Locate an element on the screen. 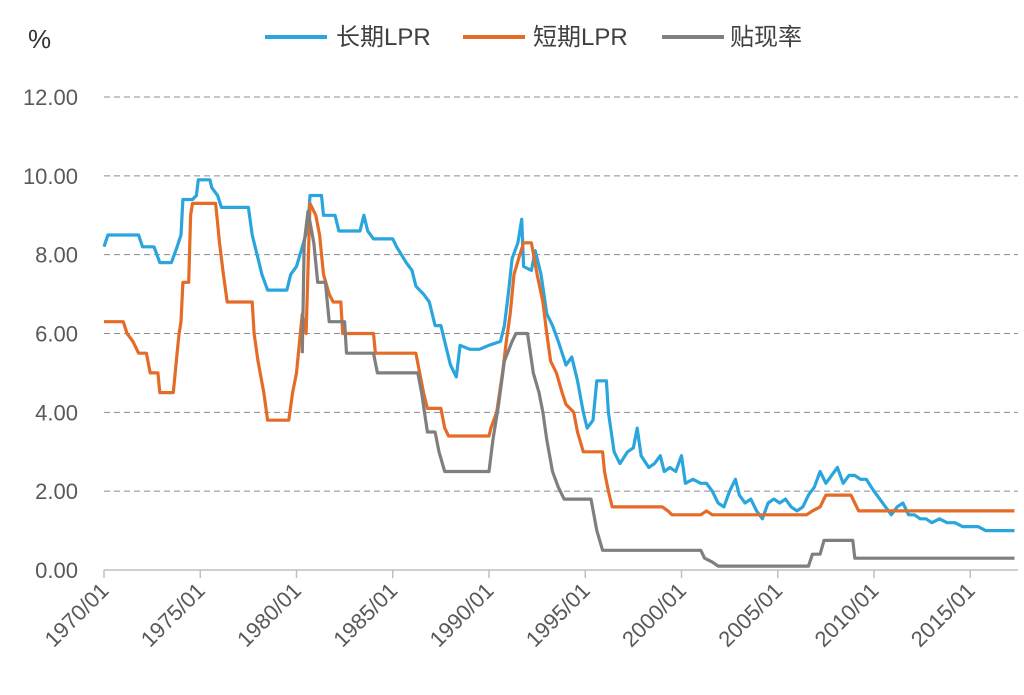 This screenshot has height=695, width=1024. y-tick-label: 2.00 is located at coordinates (56, 491).